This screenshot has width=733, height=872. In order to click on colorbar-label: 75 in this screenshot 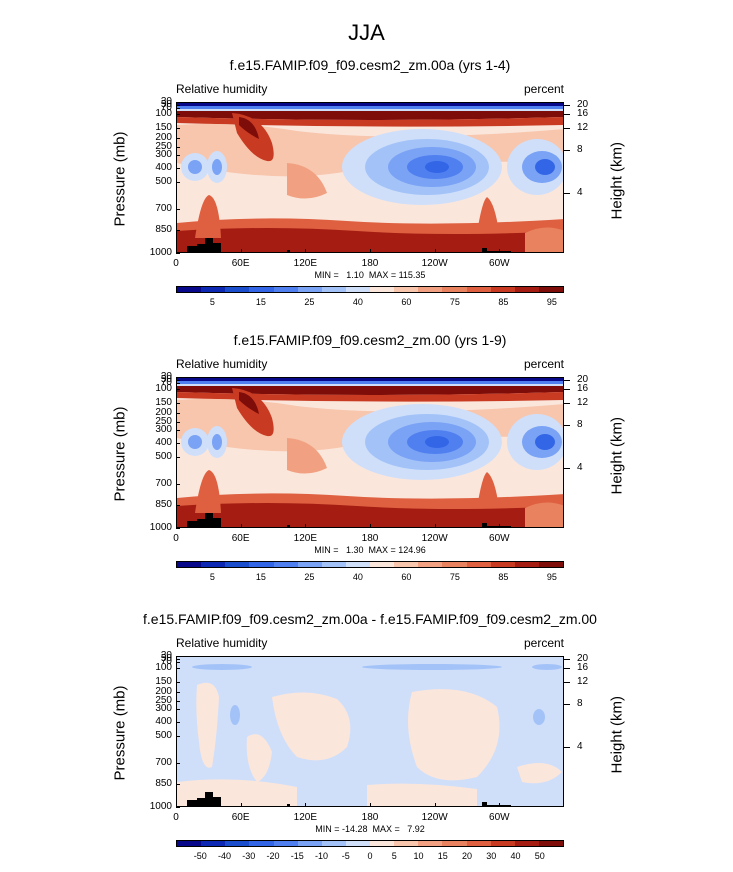, I will do `click(454, 302)`.